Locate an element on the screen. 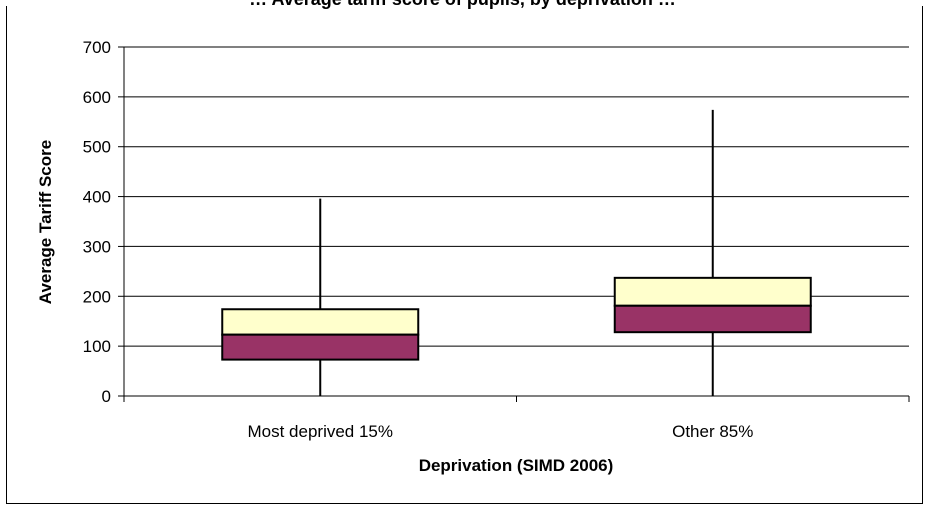 The height and width of the screenshot is (506, 925). x-tick-label: Other 85% is located at coordinates (712, 431).